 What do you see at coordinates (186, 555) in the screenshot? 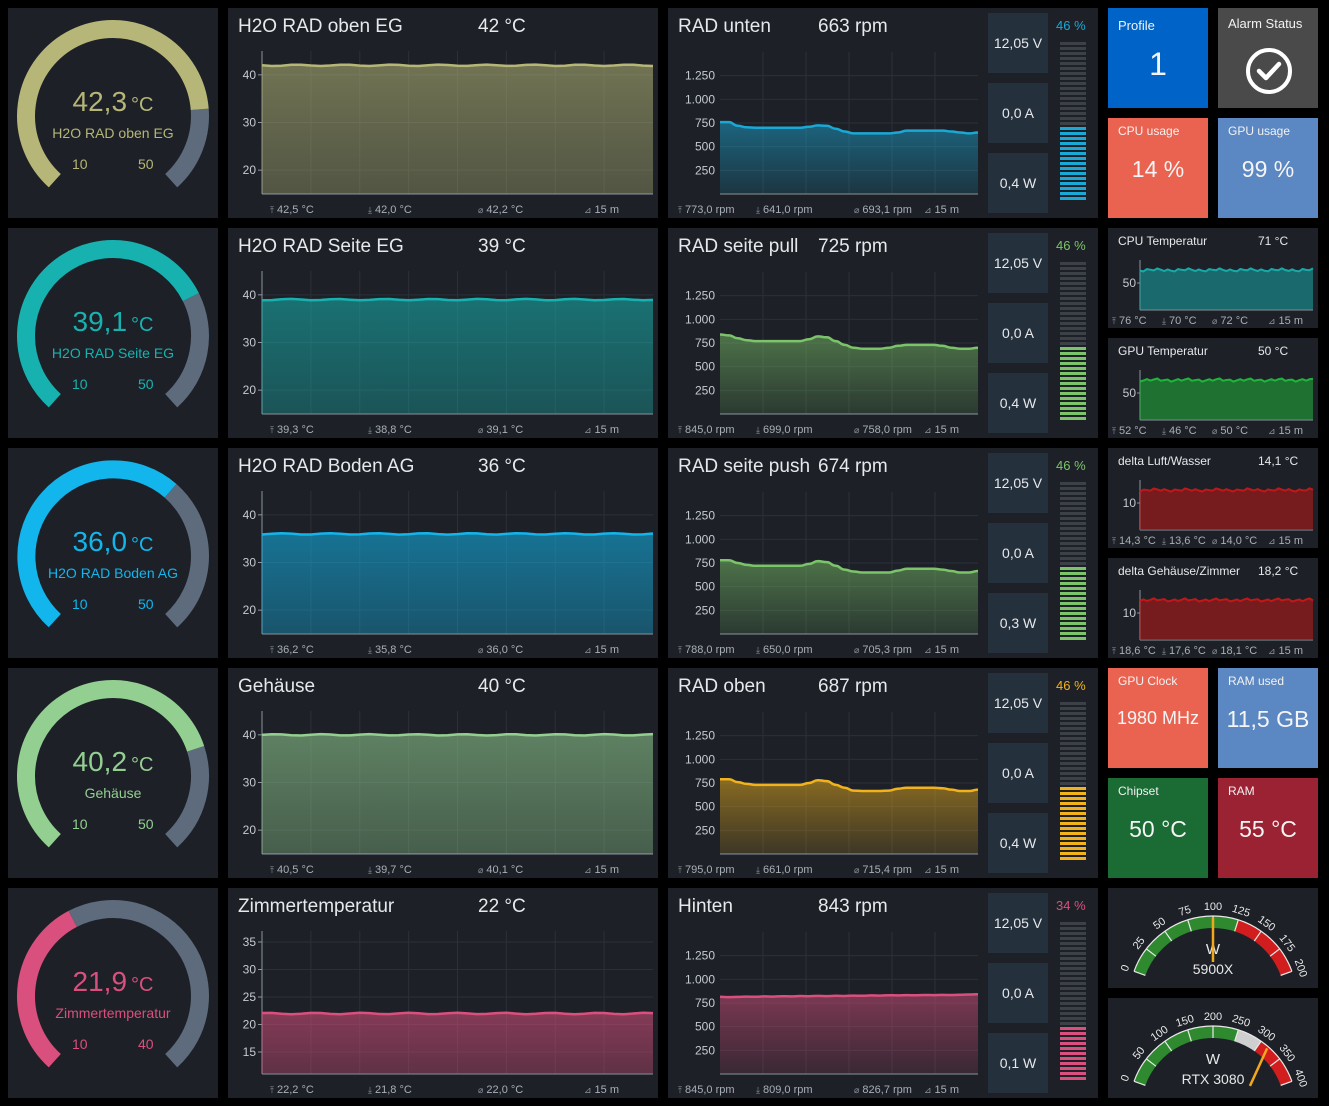
I see `gauge-track` at bounding box center [186, 555].